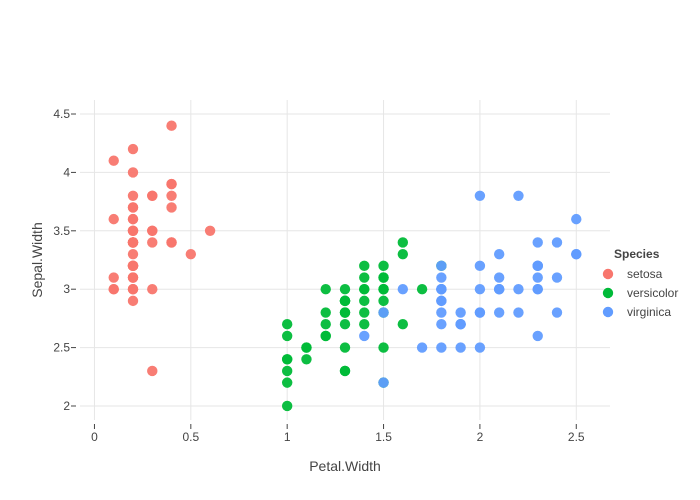 Image resolution: width=700 pixels, height=500 pixels. What do you see at coordinates (637, 312) in the screenshot?
I see `legend-item-virginica: virginica` at bounding box center [637, 312].